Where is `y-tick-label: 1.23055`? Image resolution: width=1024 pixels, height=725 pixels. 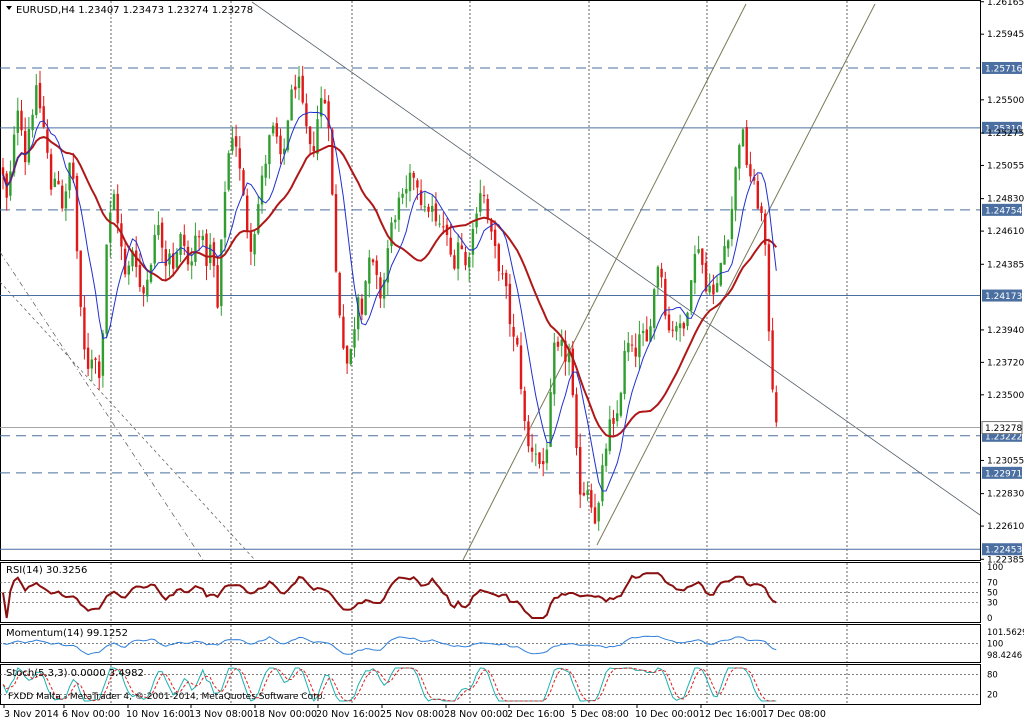
y-tick-label: 1.23055 is located at coordinates (1005, 461).